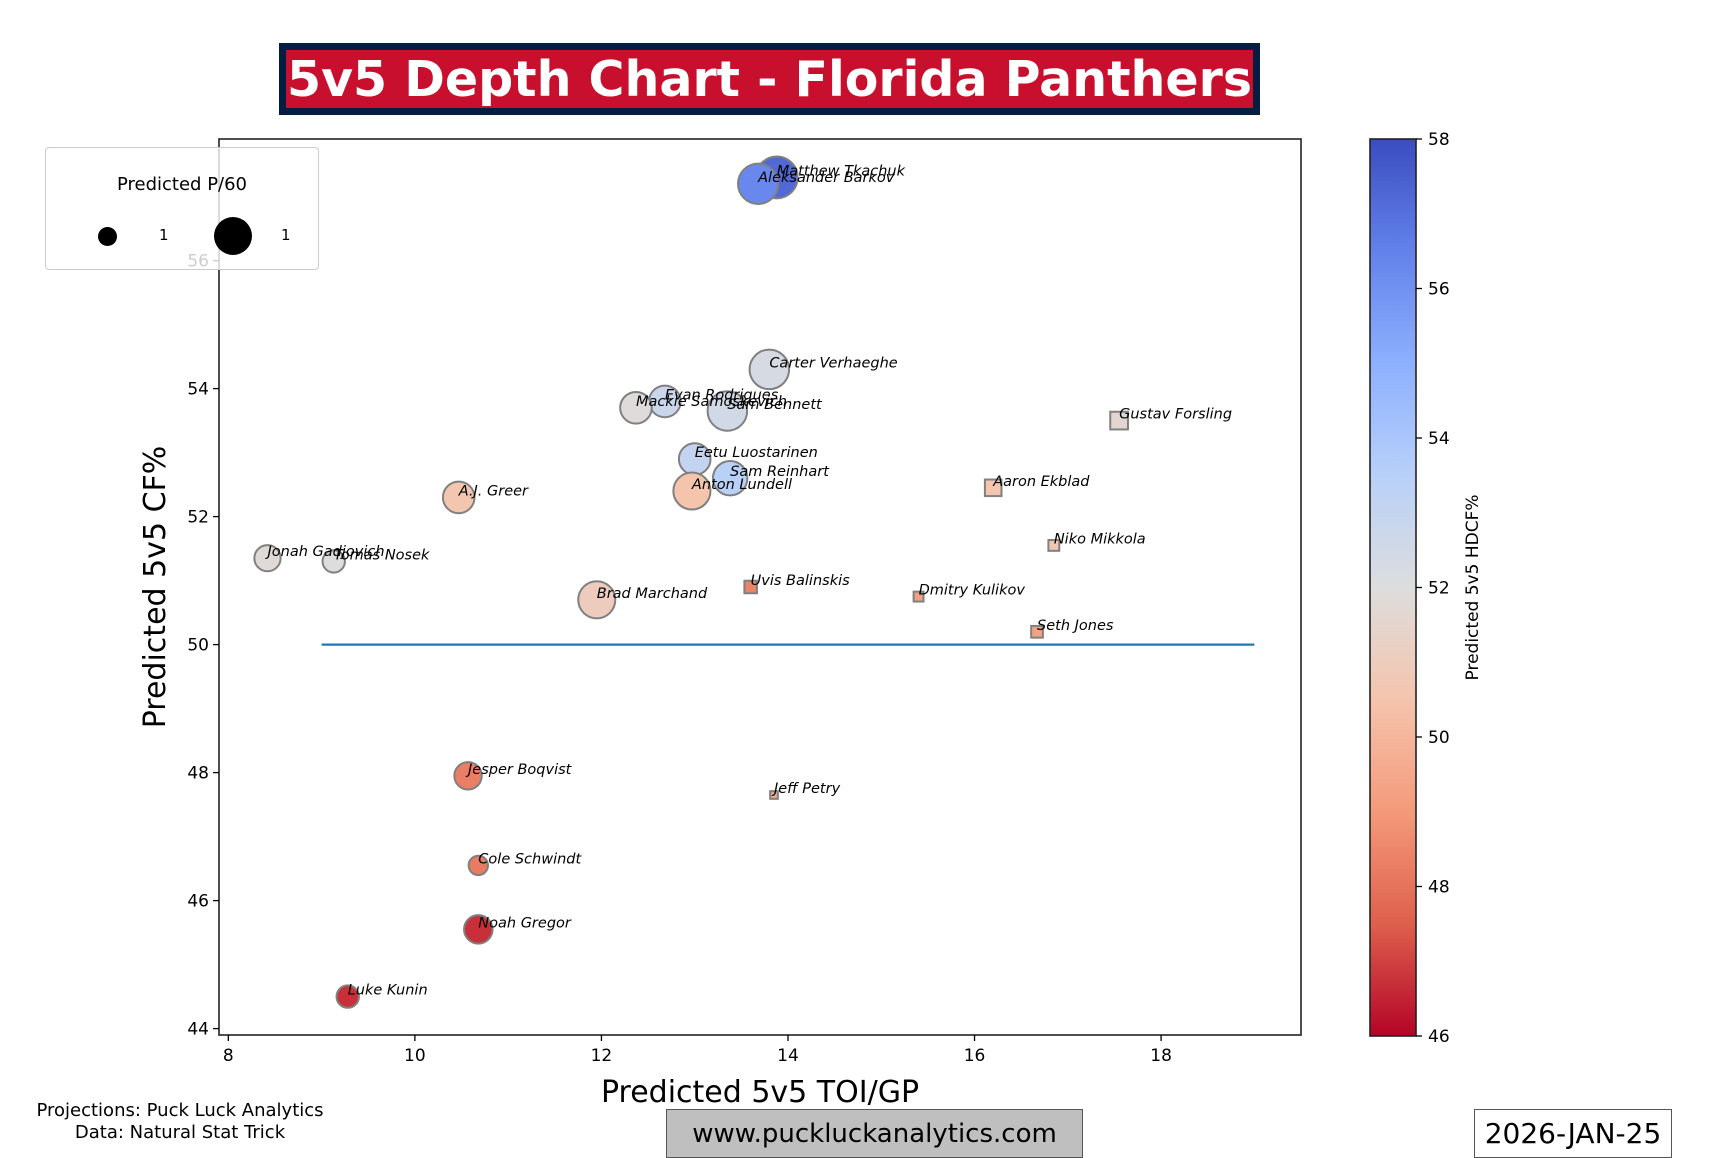 This screenshot has width=1728, height=1158. Describe the element at coordinates (1573, 1133) in the screenshot. I see `date-badge: 2026-JAN-25` at that location.